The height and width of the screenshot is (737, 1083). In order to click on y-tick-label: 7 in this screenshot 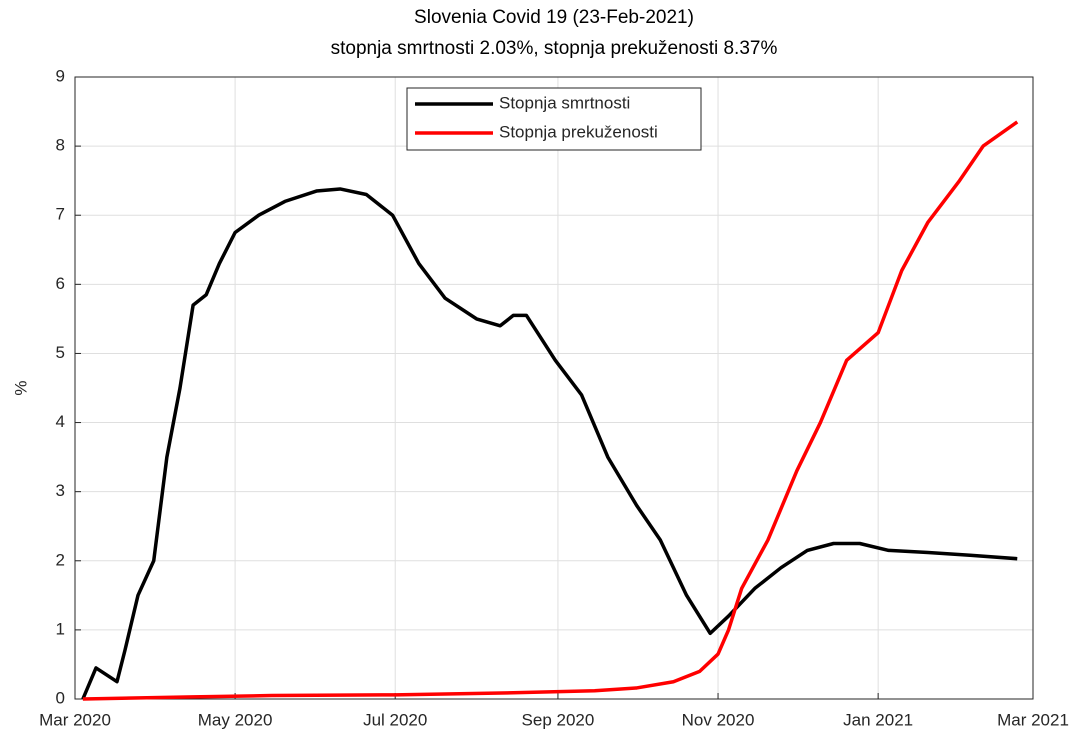, I will do `click(60, 214)`.